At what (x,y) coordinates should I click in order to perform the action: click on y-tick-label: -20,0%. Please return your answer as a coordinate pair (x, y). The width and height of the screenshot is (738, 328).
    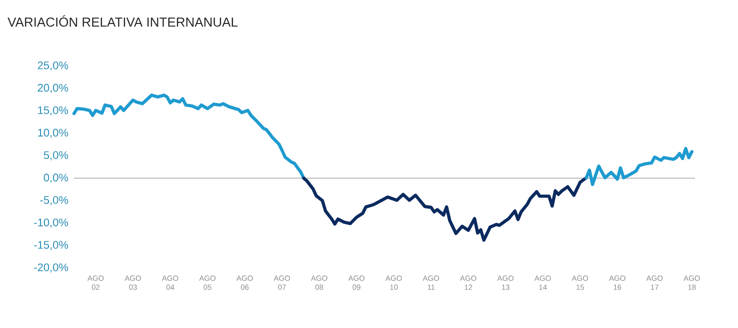
    Looking at the image, I should click on (51, 268).